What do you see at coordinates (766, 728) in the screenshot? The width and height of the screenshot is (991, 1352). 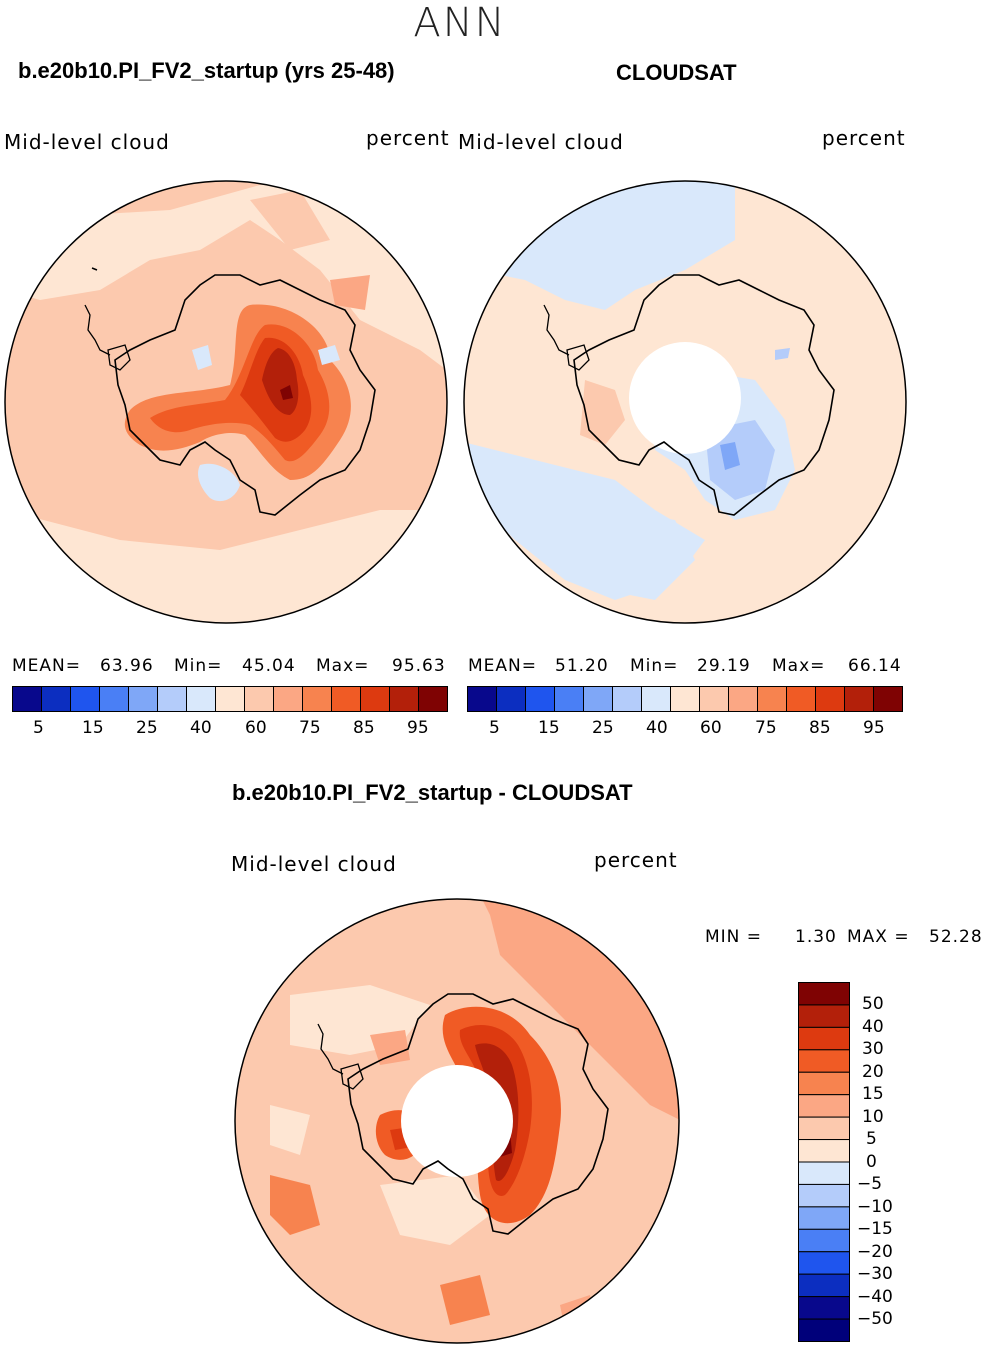 I see `cb-right-tick: 75` at bounding box center [766, 728].